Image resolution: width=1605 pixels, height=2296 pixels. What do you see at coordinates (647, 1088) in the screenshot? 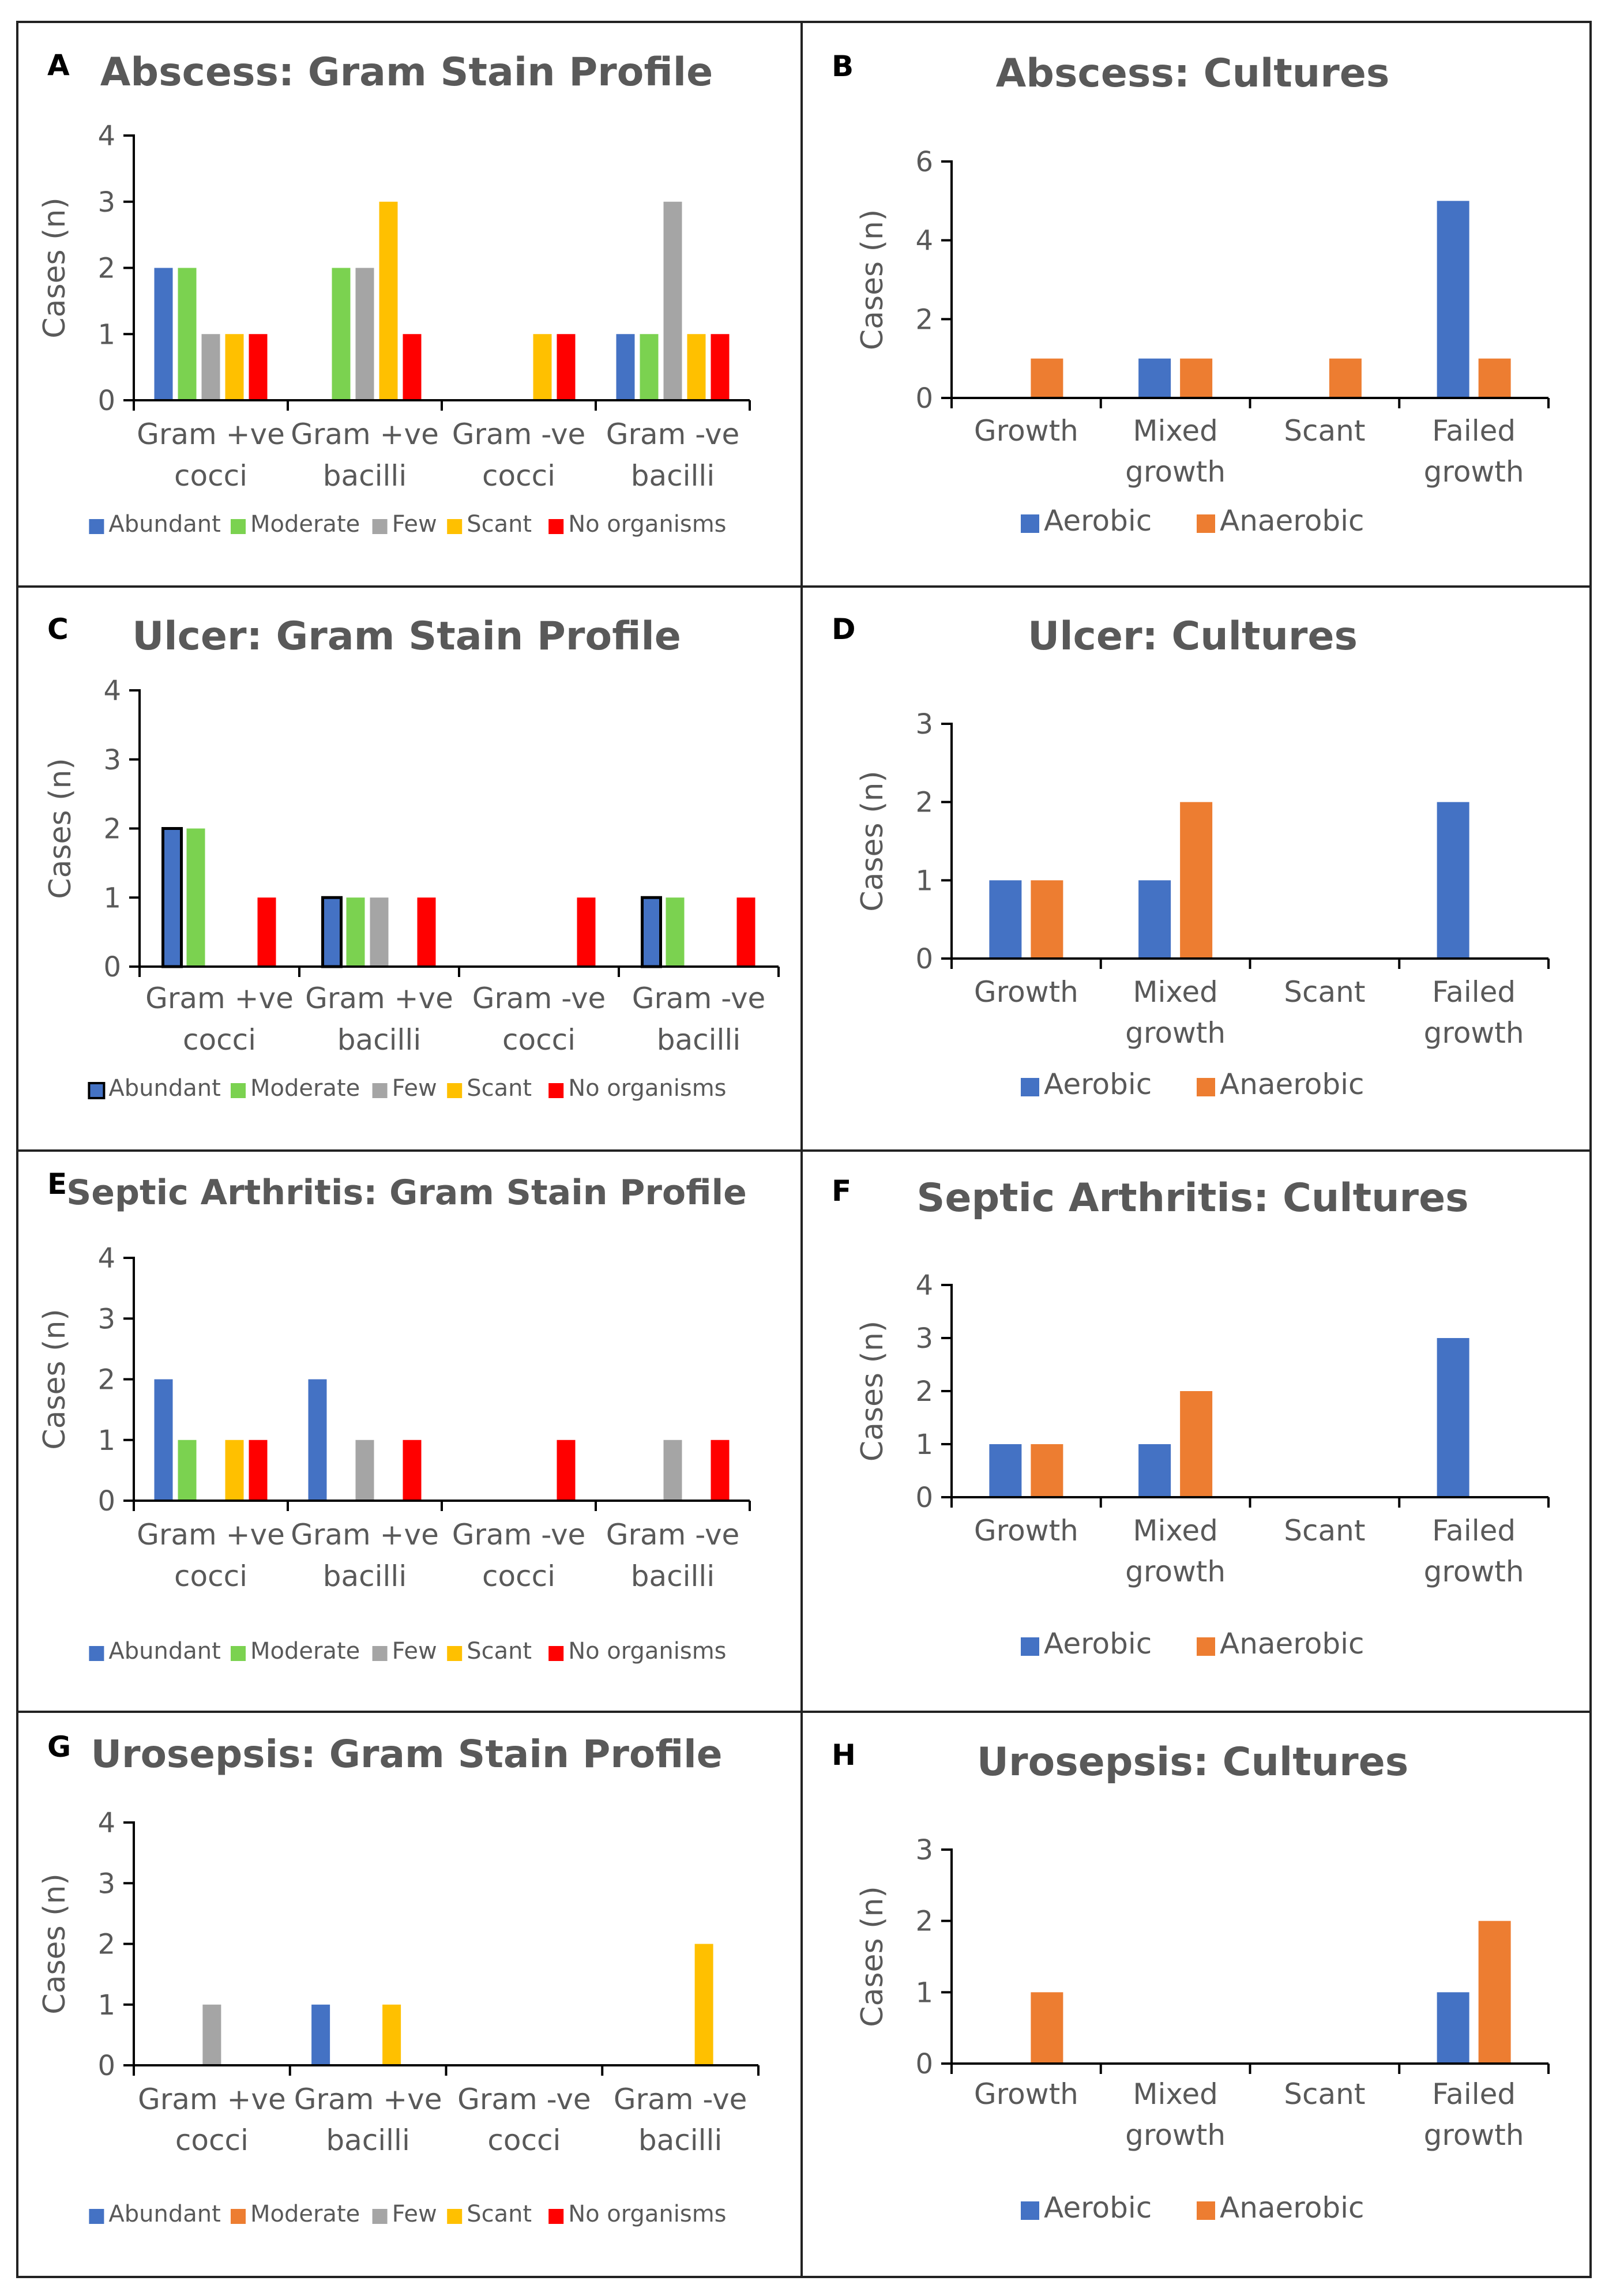
I see `legend-label: No organisms` at bounding box center [647, 1088].